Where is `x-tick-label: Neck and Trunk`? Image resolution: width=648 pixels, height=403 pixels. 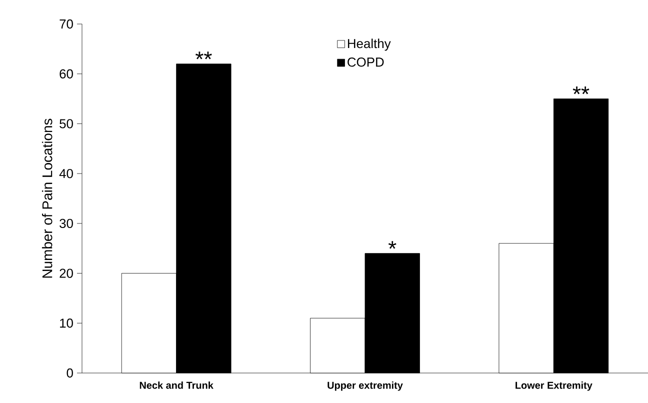 x-tick-label: Neck and Trunk is located at coordinates (177, 385).